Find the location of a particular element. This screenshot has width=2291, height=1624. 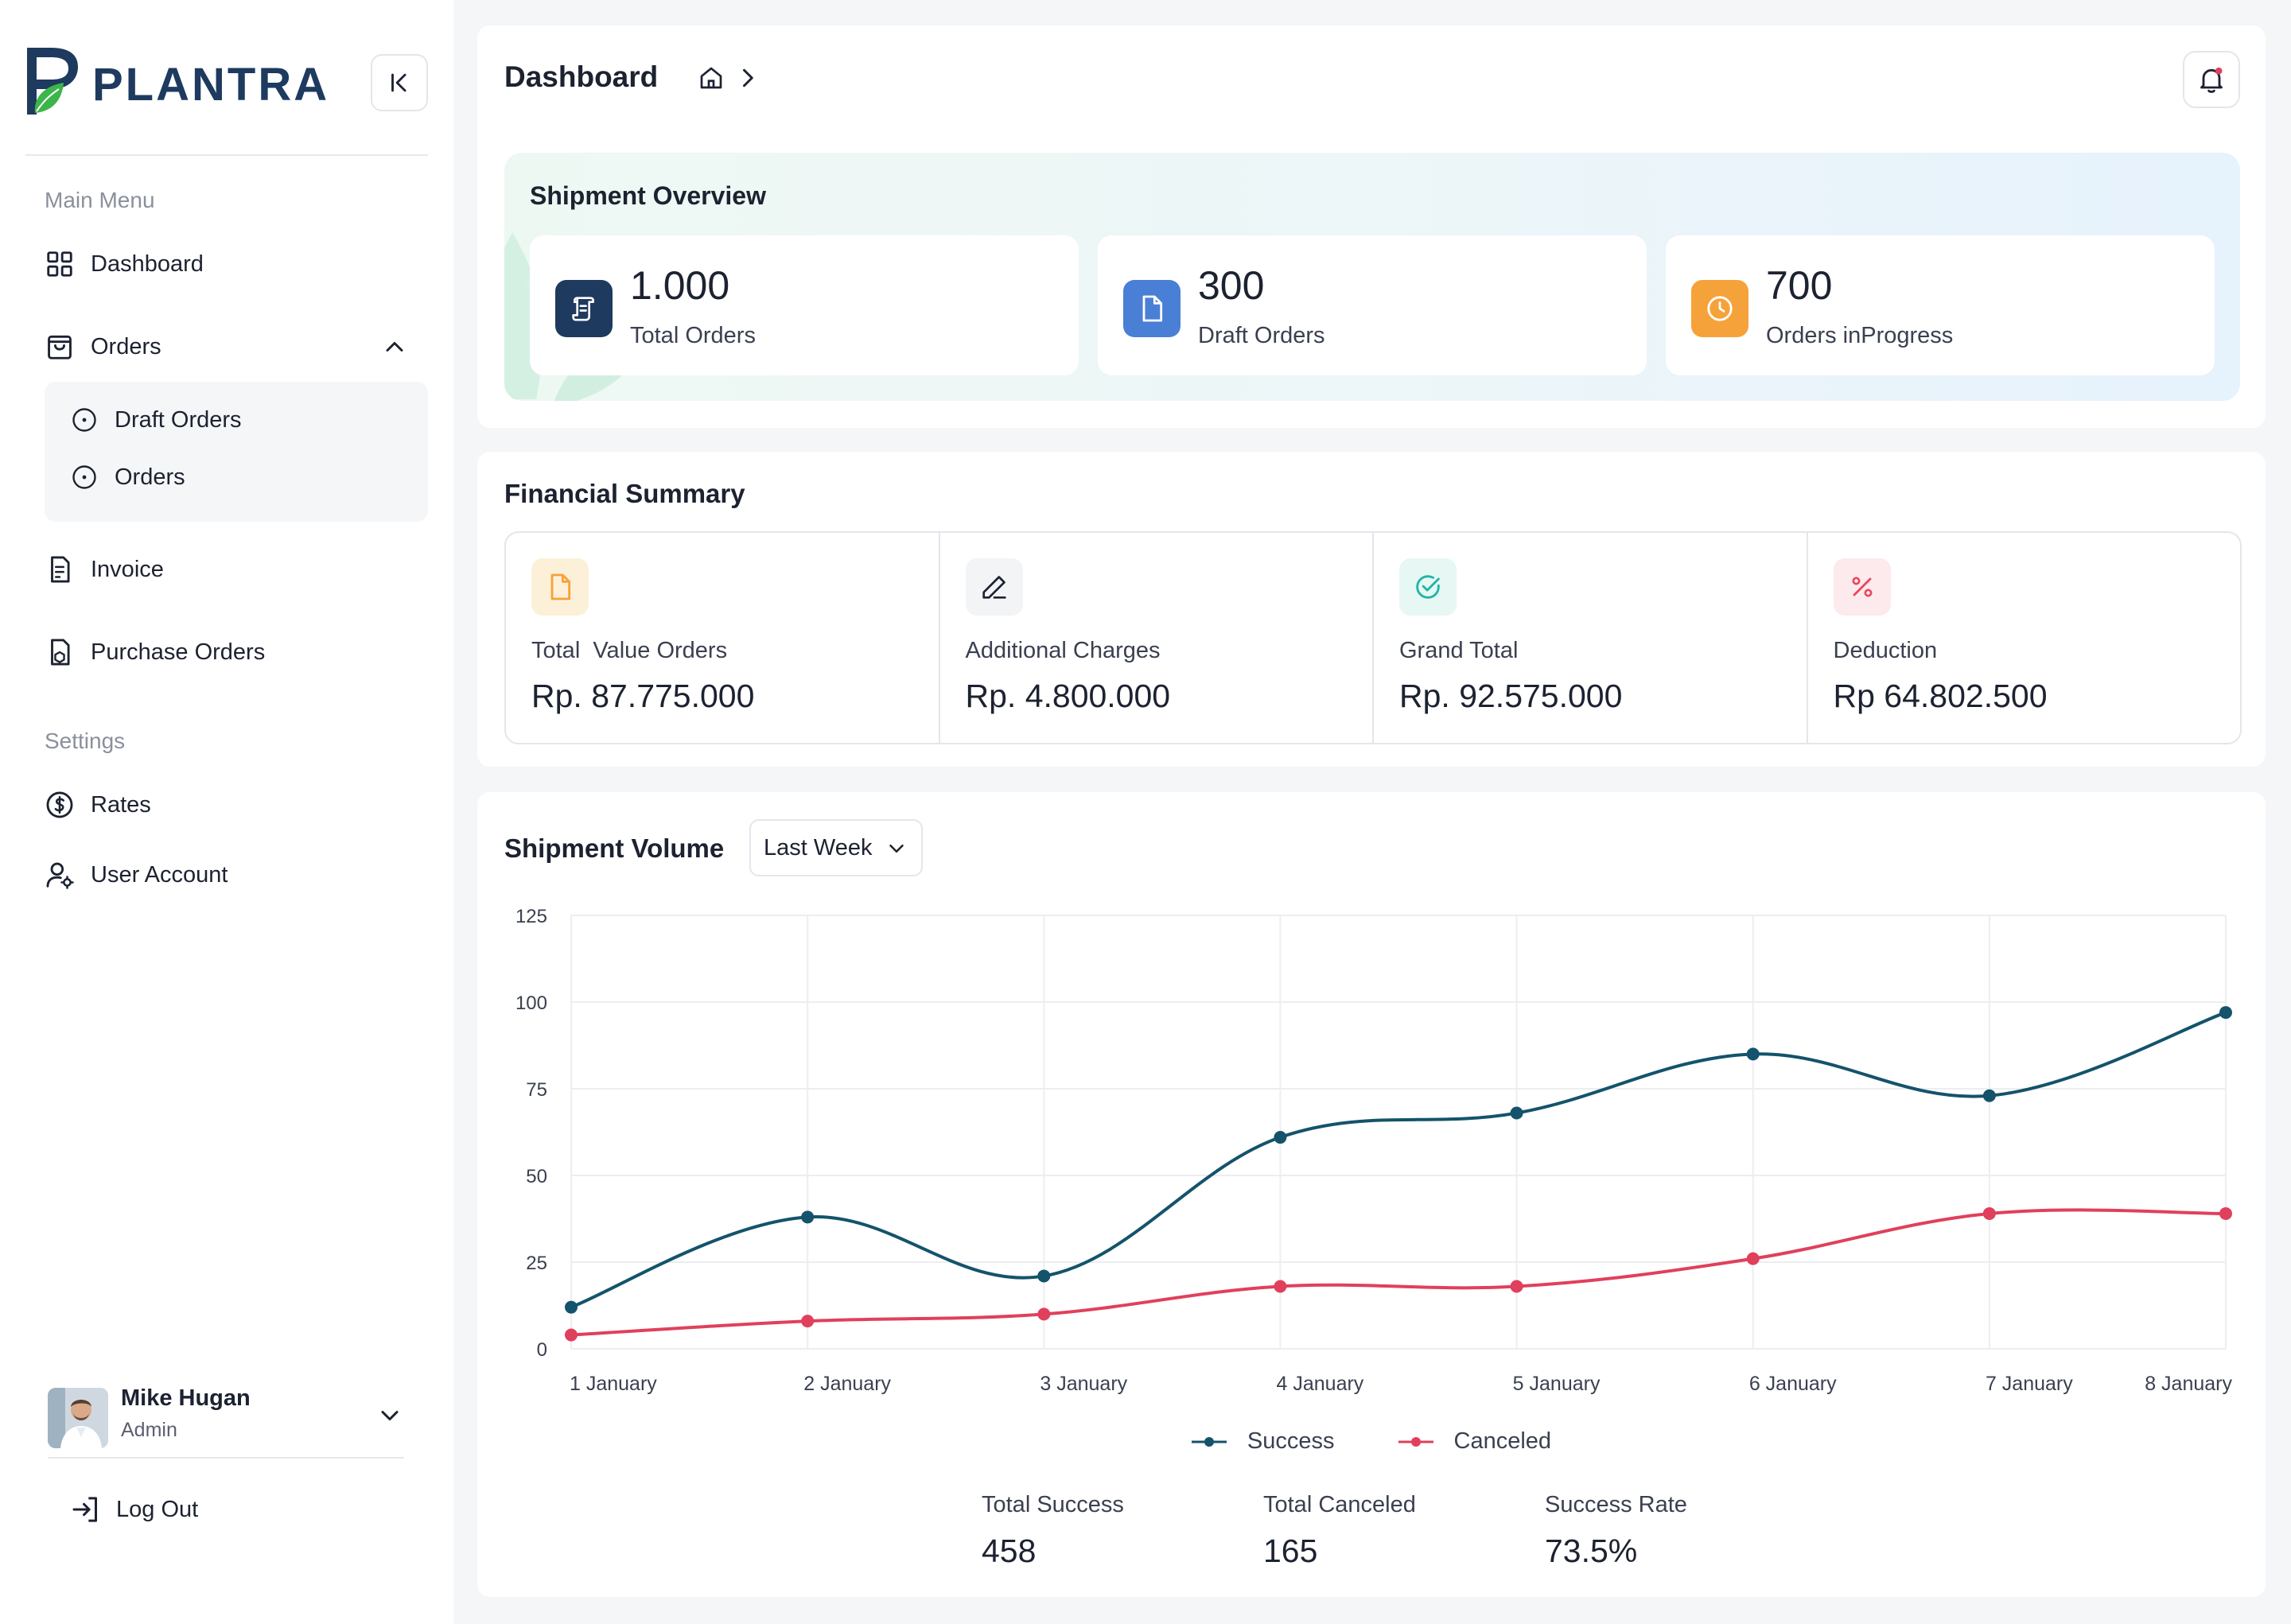

total-success-value: 458 is located at coordinates (1009, 1551).